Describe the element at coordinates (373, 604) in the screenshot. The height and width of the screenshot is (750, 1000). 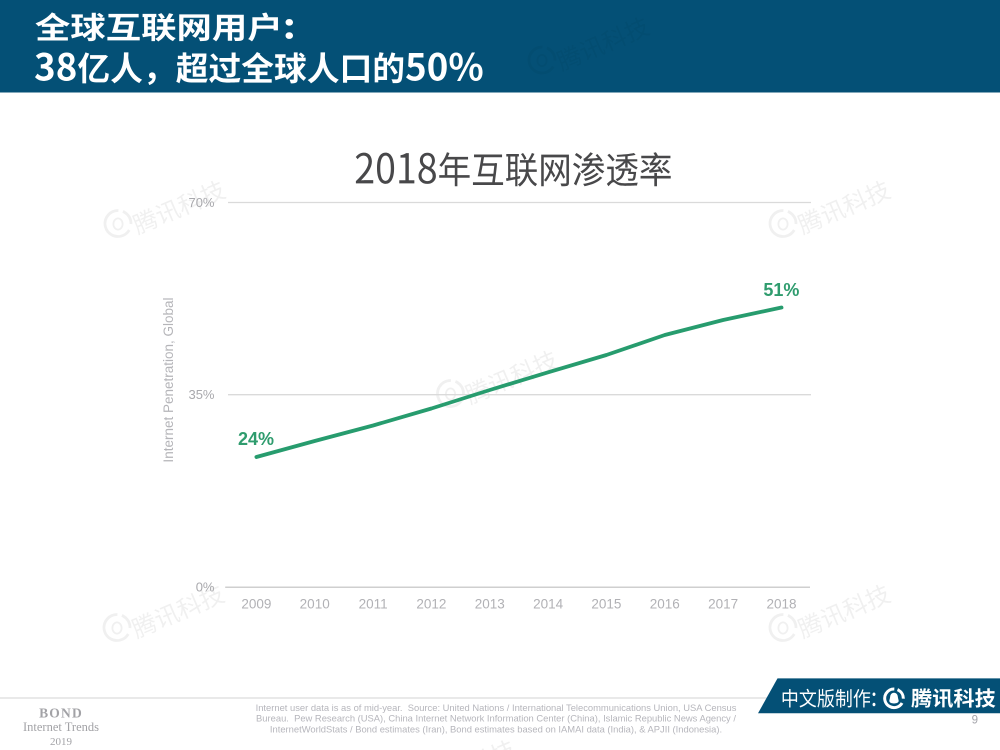
I see `svg-text: 2011` at that location.